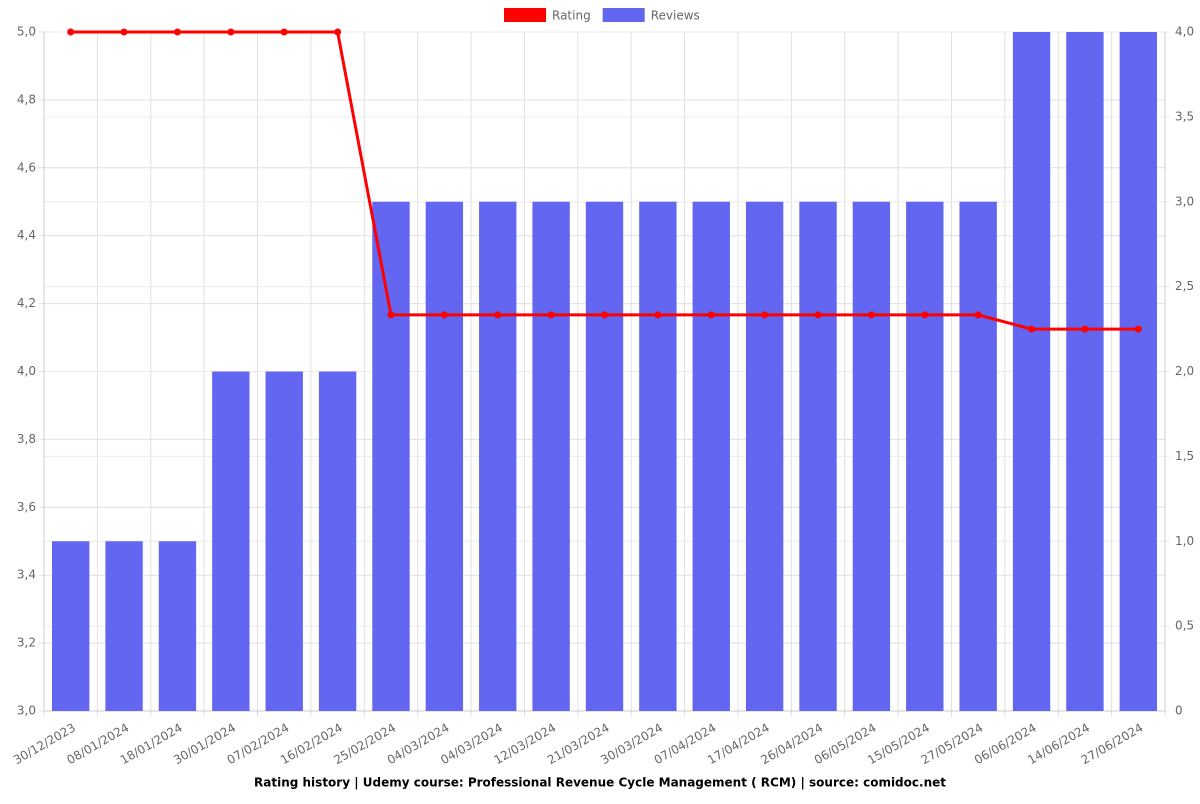 This screenshot has width=1200, height=804. Describe the element at coordinates (26, 643) in the screenshot. I see `y-tick-label: 3,2` at that location.